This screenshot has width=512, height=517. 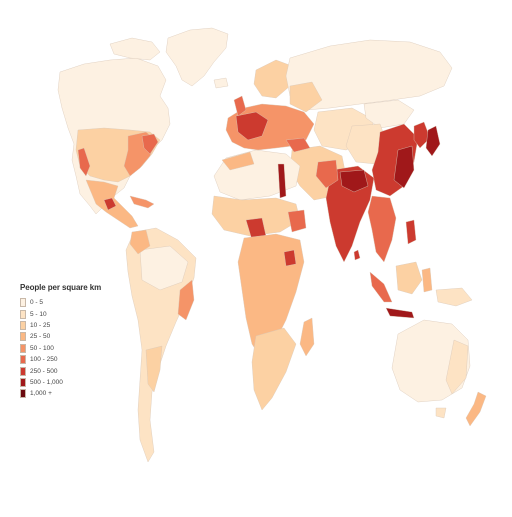 What do you see at coordinates (140, 242) in the screenshot?
I see `colombia` at bounding box center [140, 242].